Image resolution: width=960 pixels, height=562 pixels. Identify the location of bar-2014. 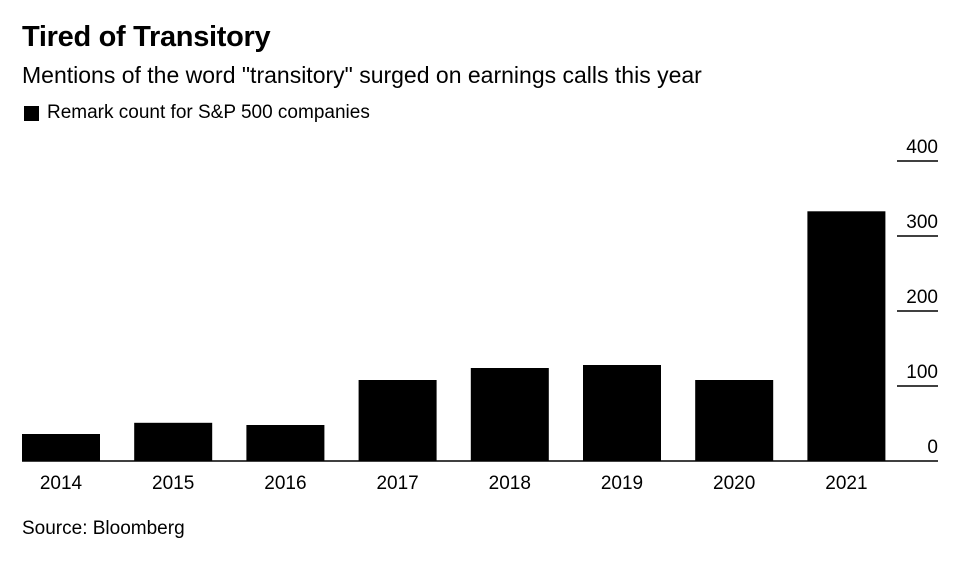
(61, 447).